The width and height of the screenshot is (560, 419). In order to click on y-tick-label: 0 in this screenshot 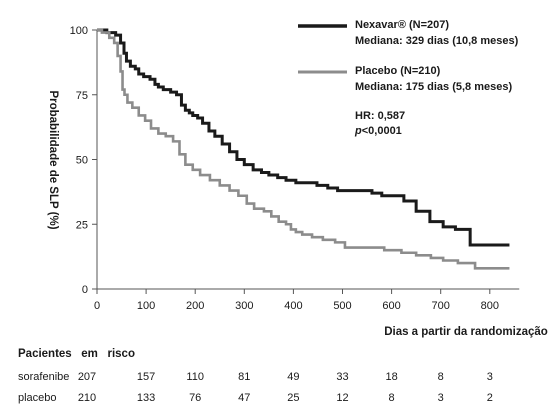, I will do `click(85, 290)`.